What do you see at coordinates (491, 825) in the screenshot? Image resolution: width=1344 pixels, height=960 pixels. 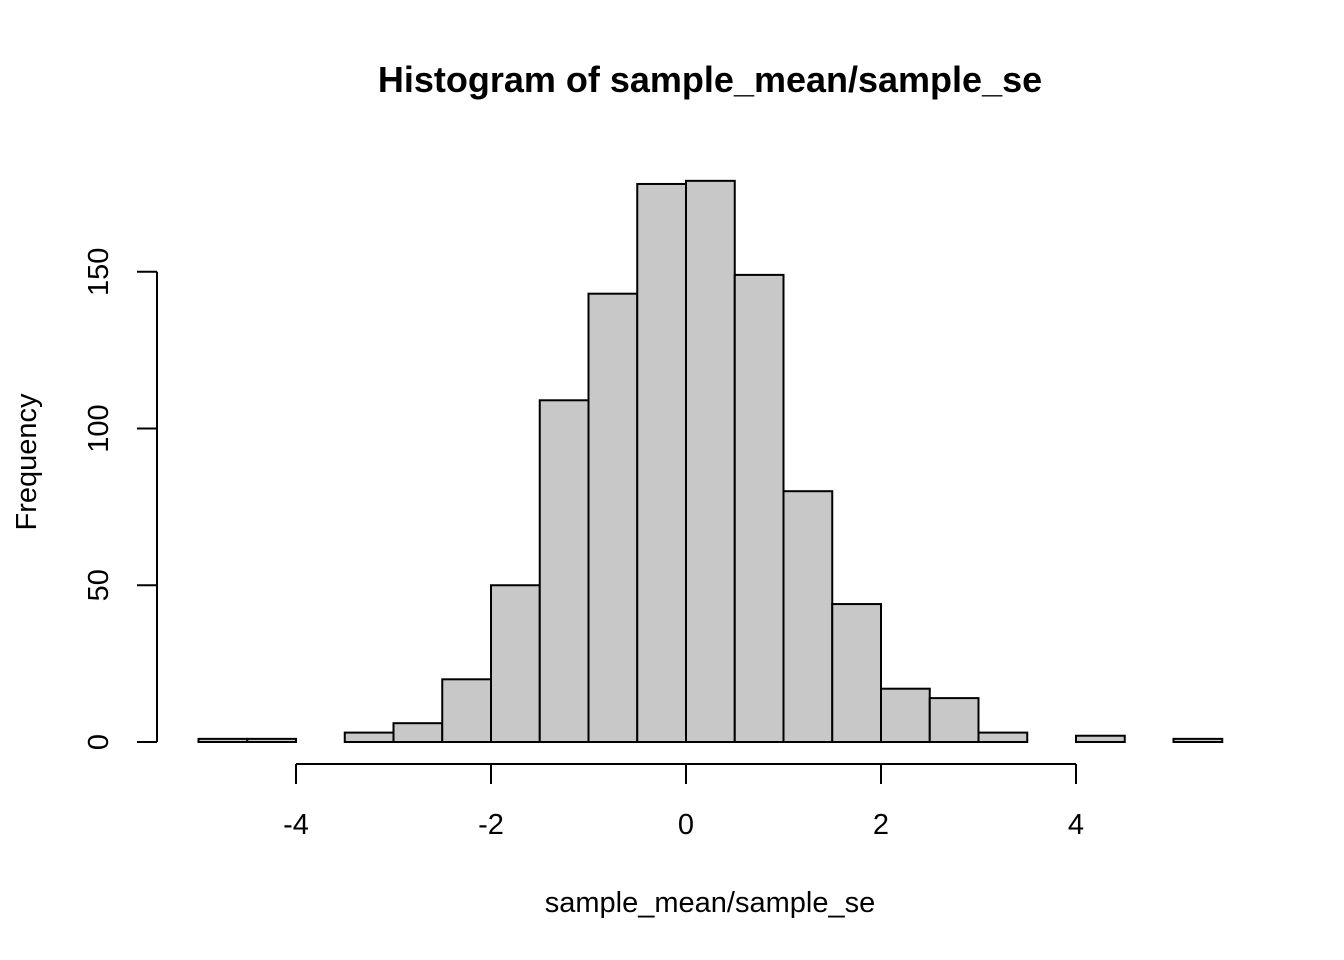 I see `x-tick-label: -2` at bounding box center [491, 825].